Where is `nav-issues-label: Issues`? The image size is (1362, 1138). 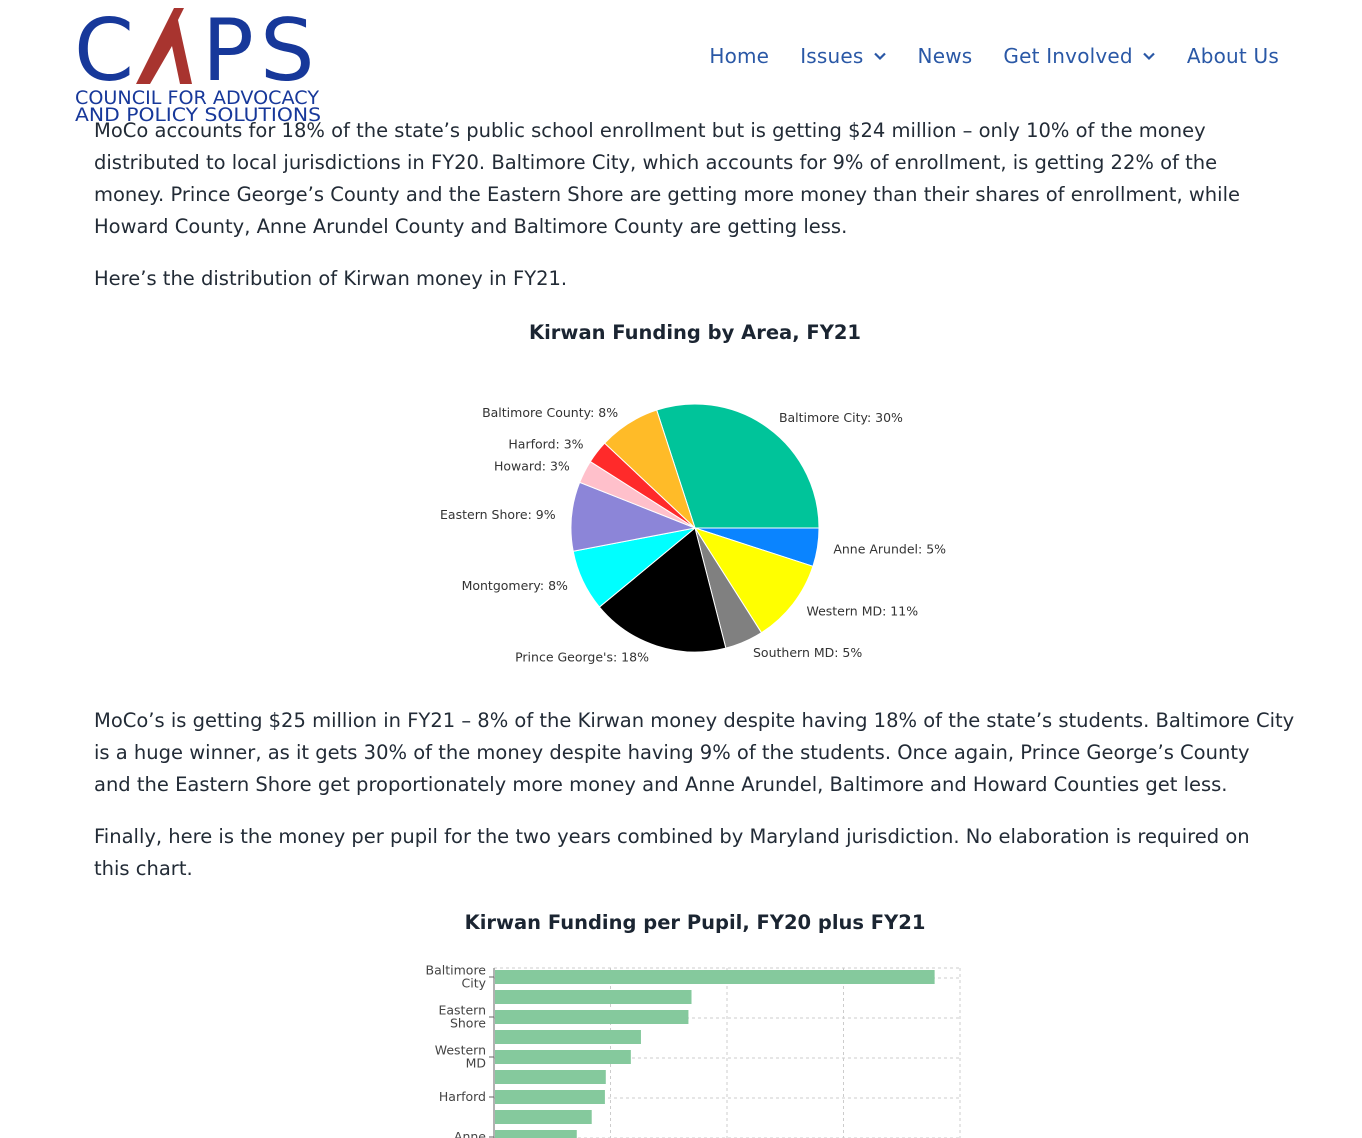 nav-issues-label: Issues is located at coordinates (832, 56).